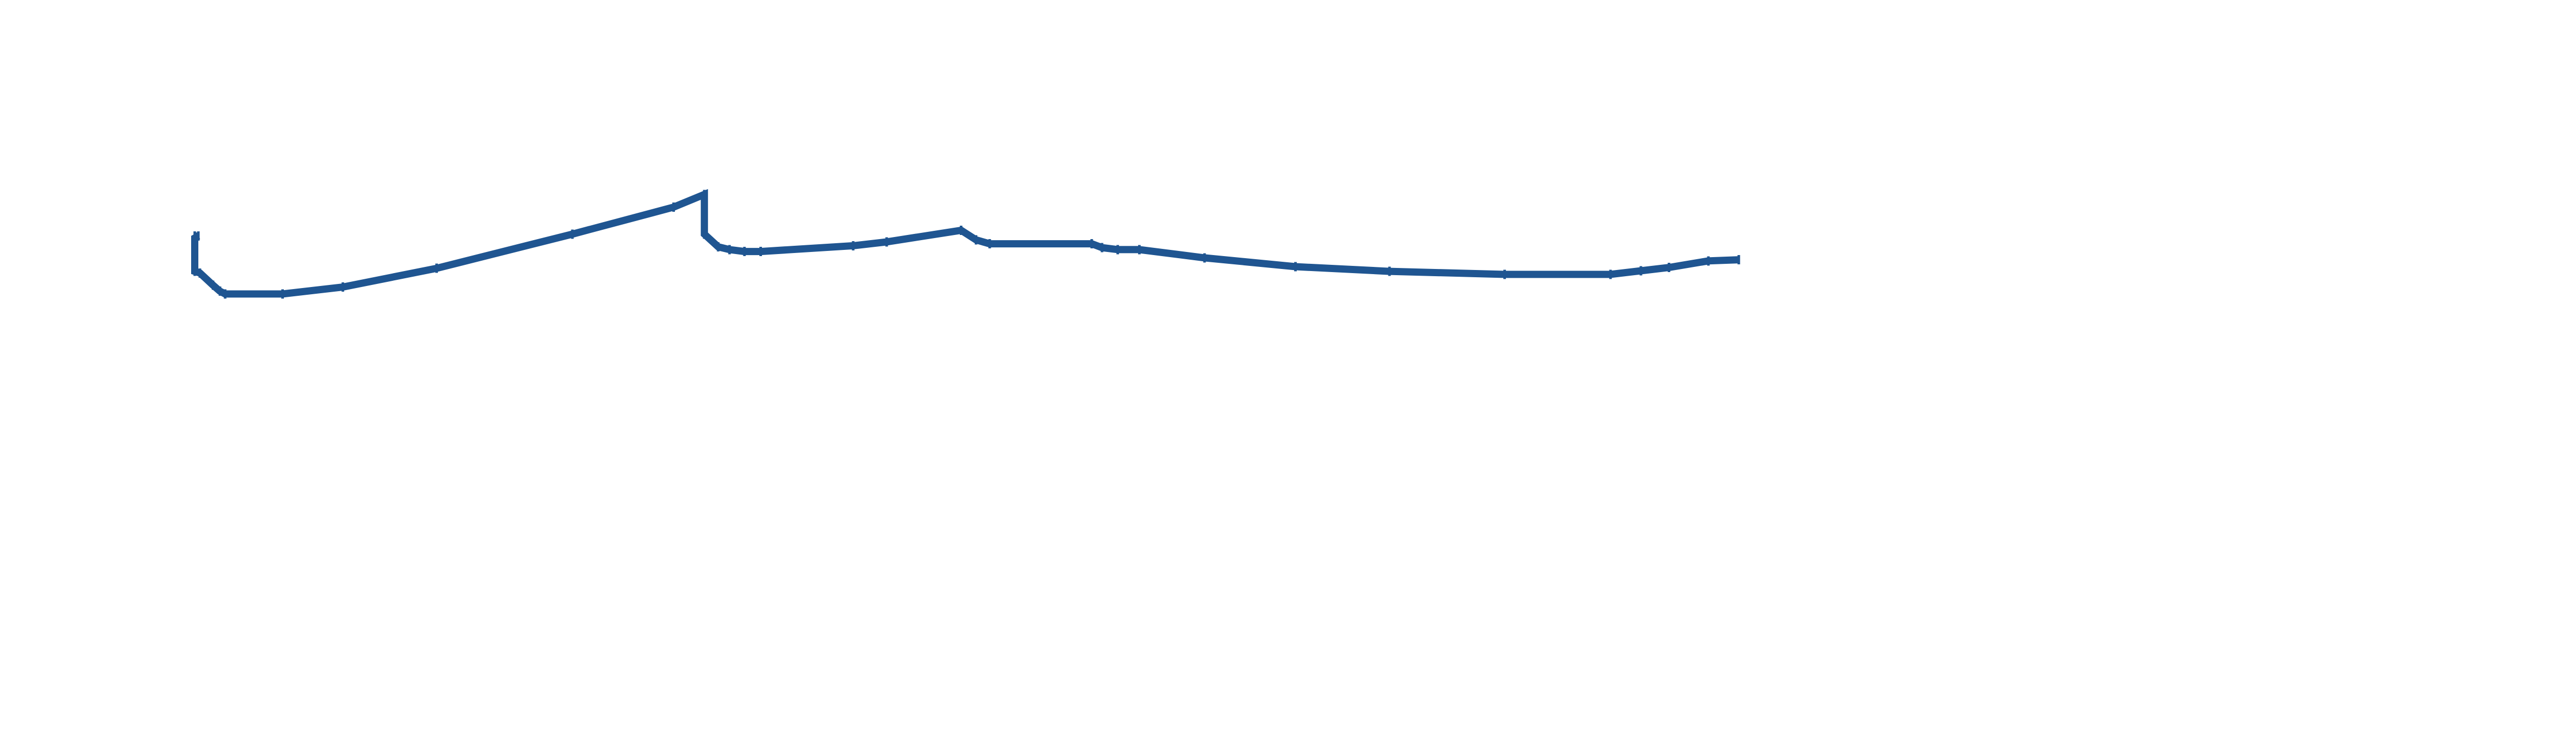 This screenshot has width=2576, height=742. I want to click on series-layer, so click(965, 244).